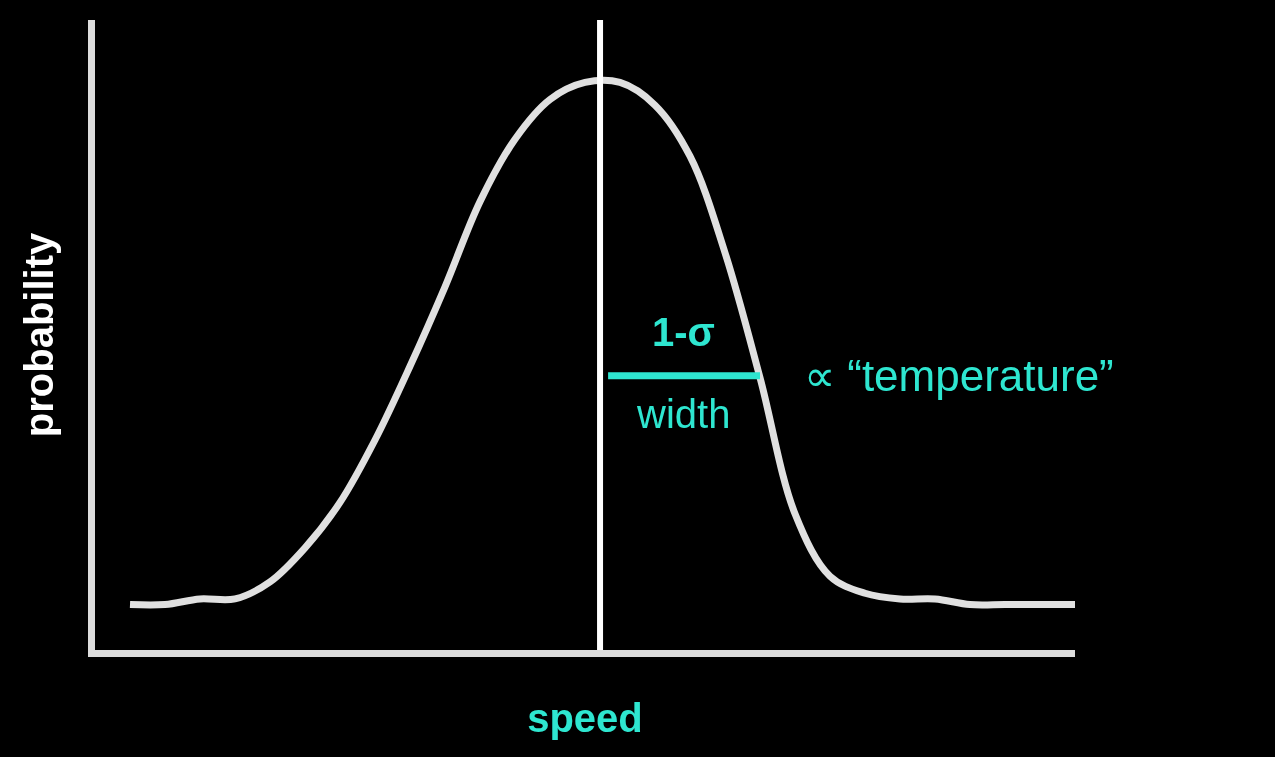 This screenshot has height=757, width=1275. I want to click on annotation: 1-σ, so click(683, 332).